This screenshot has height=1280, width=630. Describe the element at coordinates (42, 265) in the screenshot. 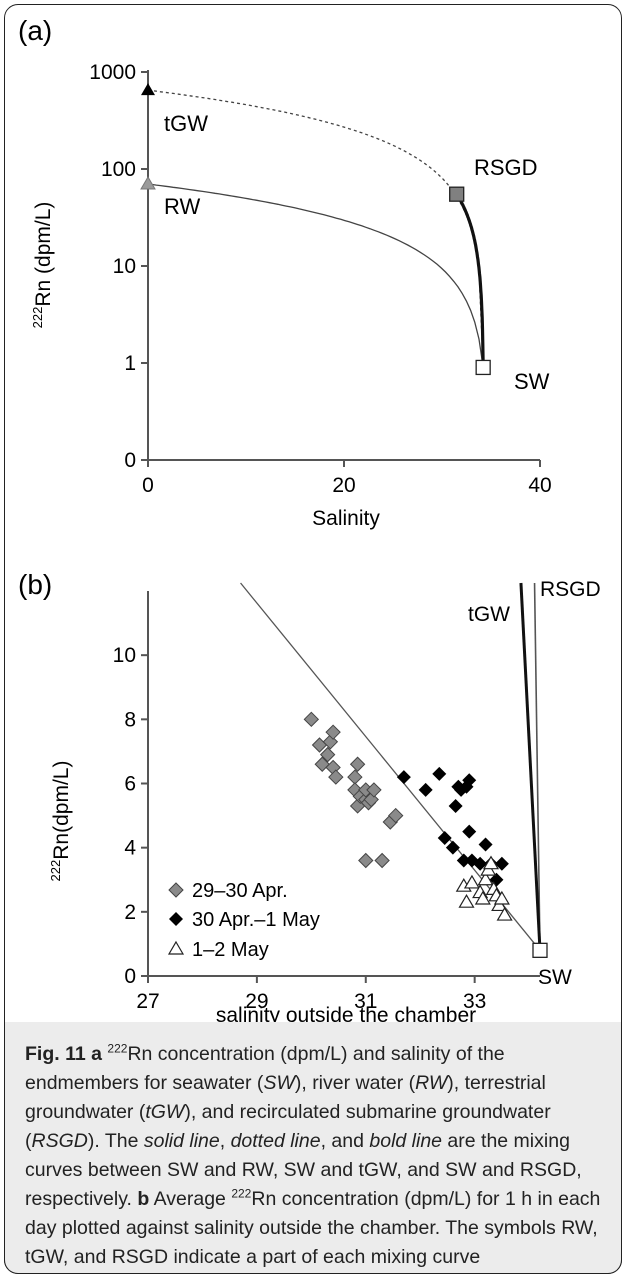

I see `y-axis-label-a: 222Rn (dpm/L)` at that location.